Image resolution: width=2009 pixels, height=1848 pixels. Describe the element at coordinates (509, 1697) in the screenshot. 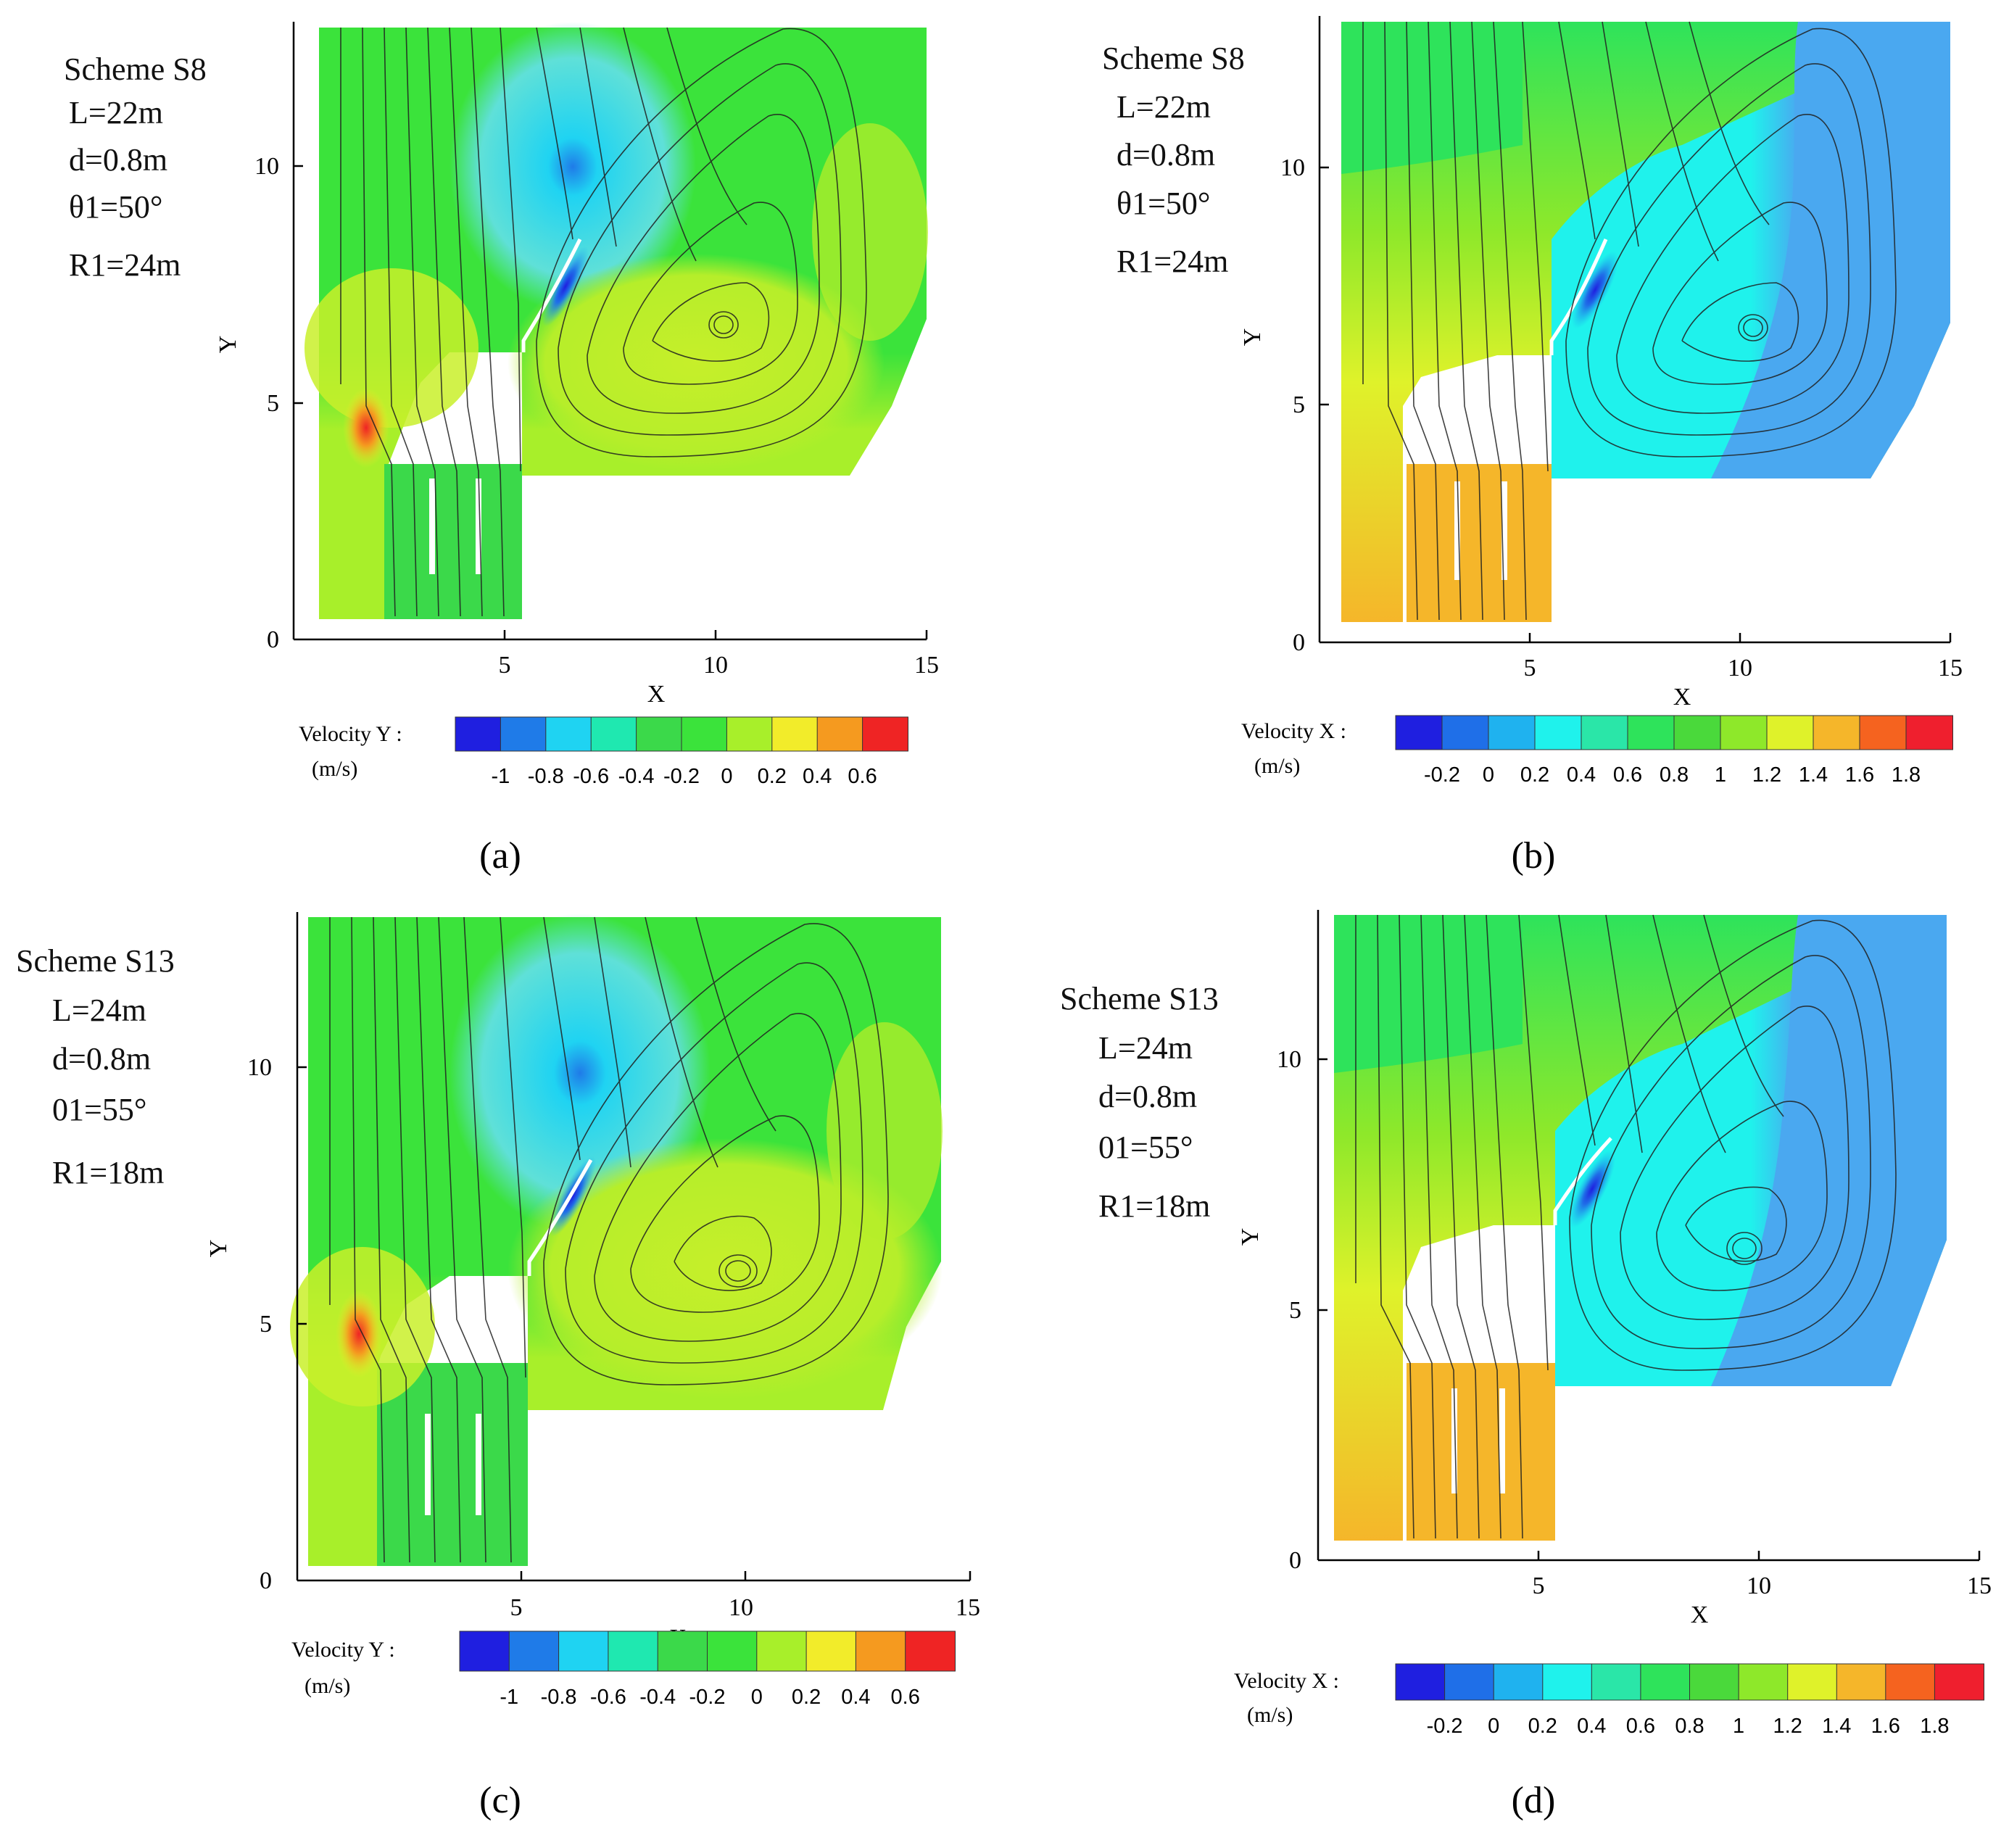

I see `colorbar-tick-c: -1` at that location.